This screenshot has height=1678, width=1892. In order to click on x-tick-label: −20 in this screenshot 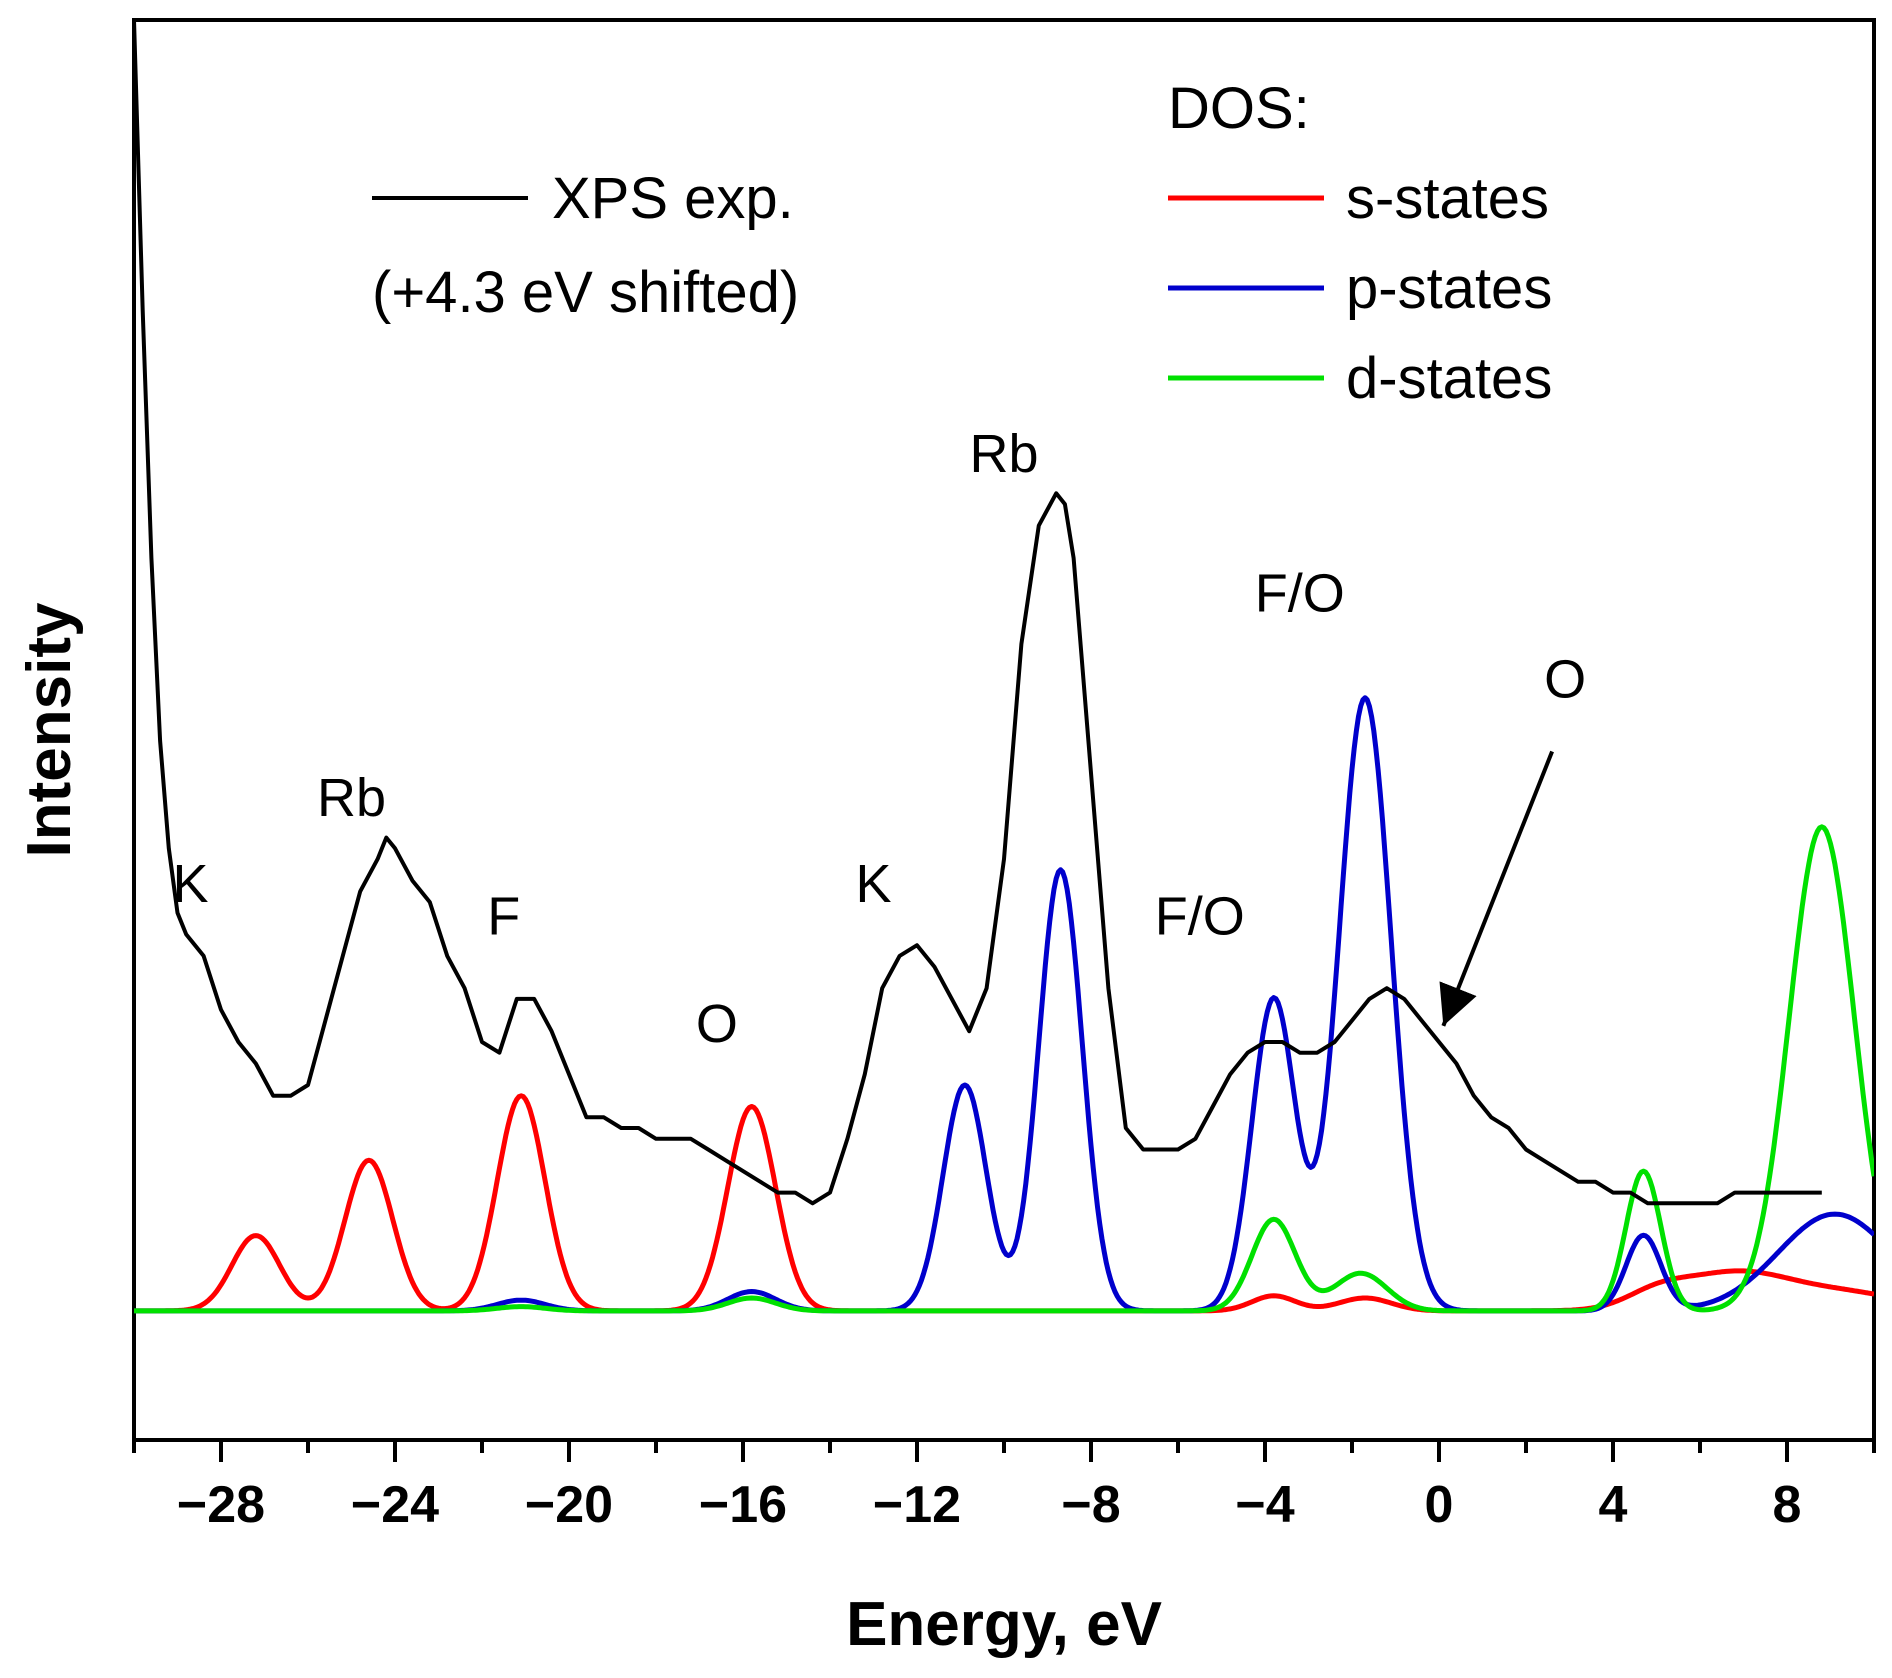, I will do `click(569, 1505)`.